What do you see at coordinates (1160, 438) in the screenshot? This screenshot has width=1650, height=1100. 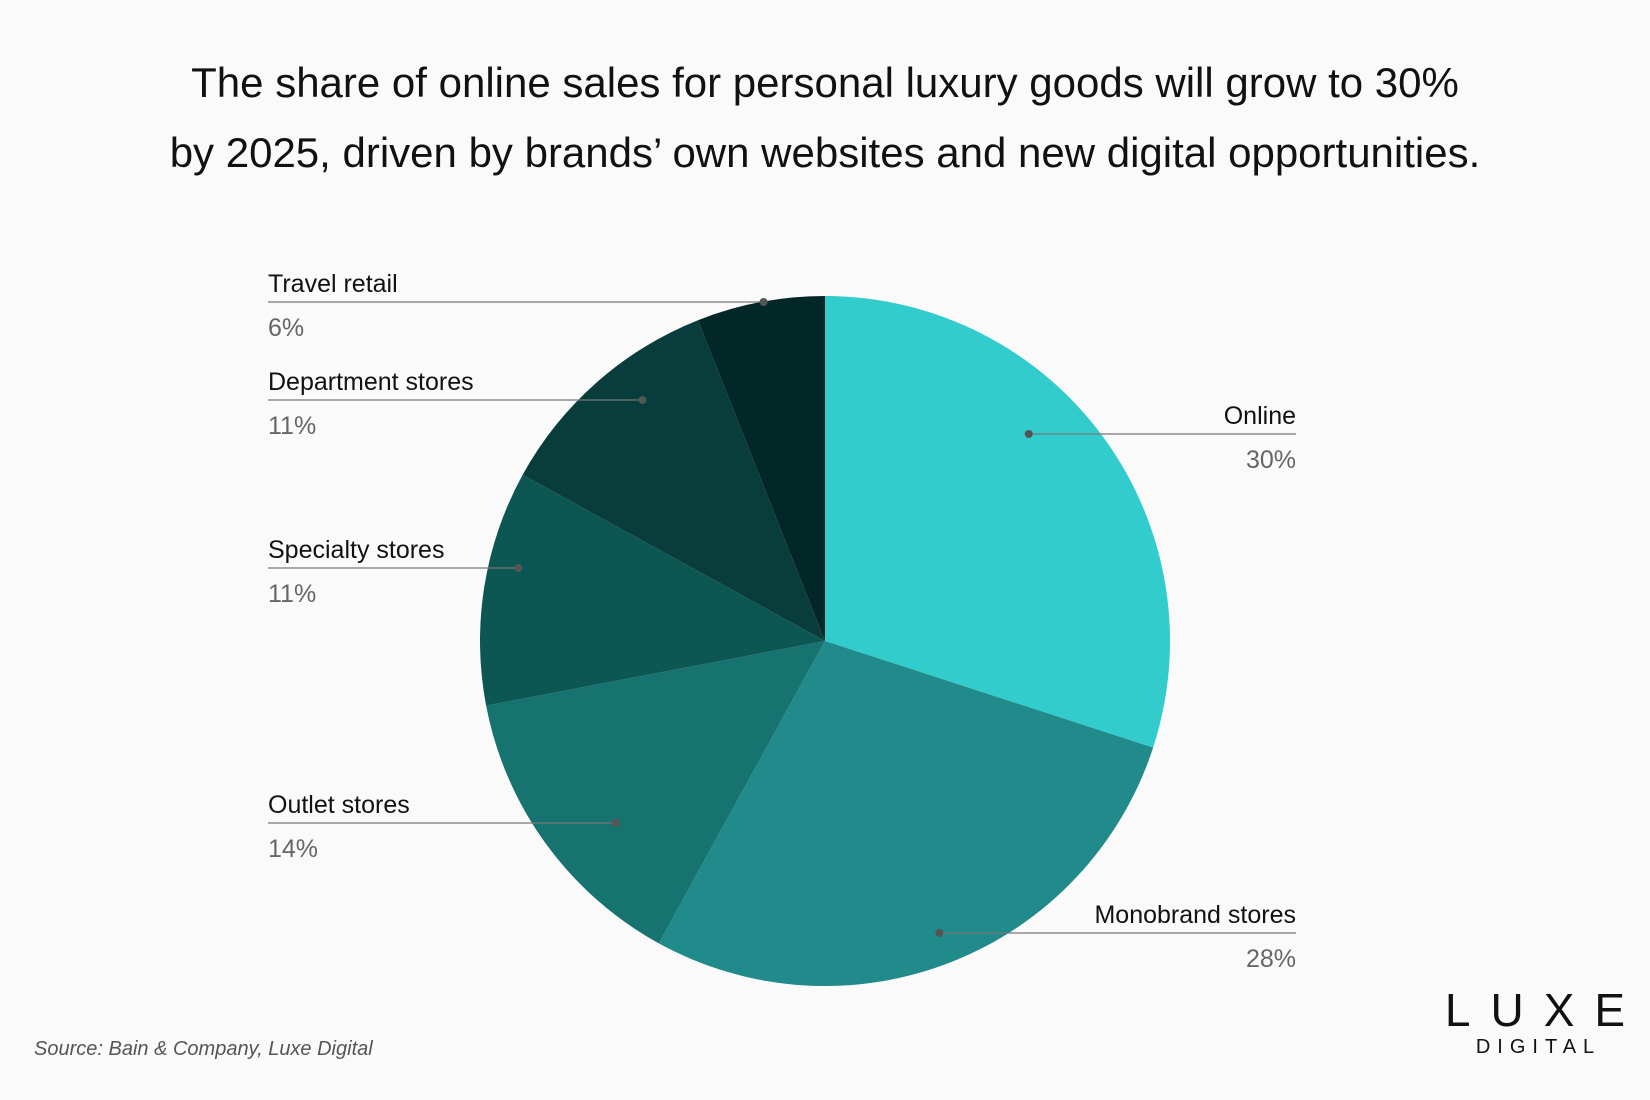 I see `slice-label-online: Online 30%` at bounding box center [1160, 438].